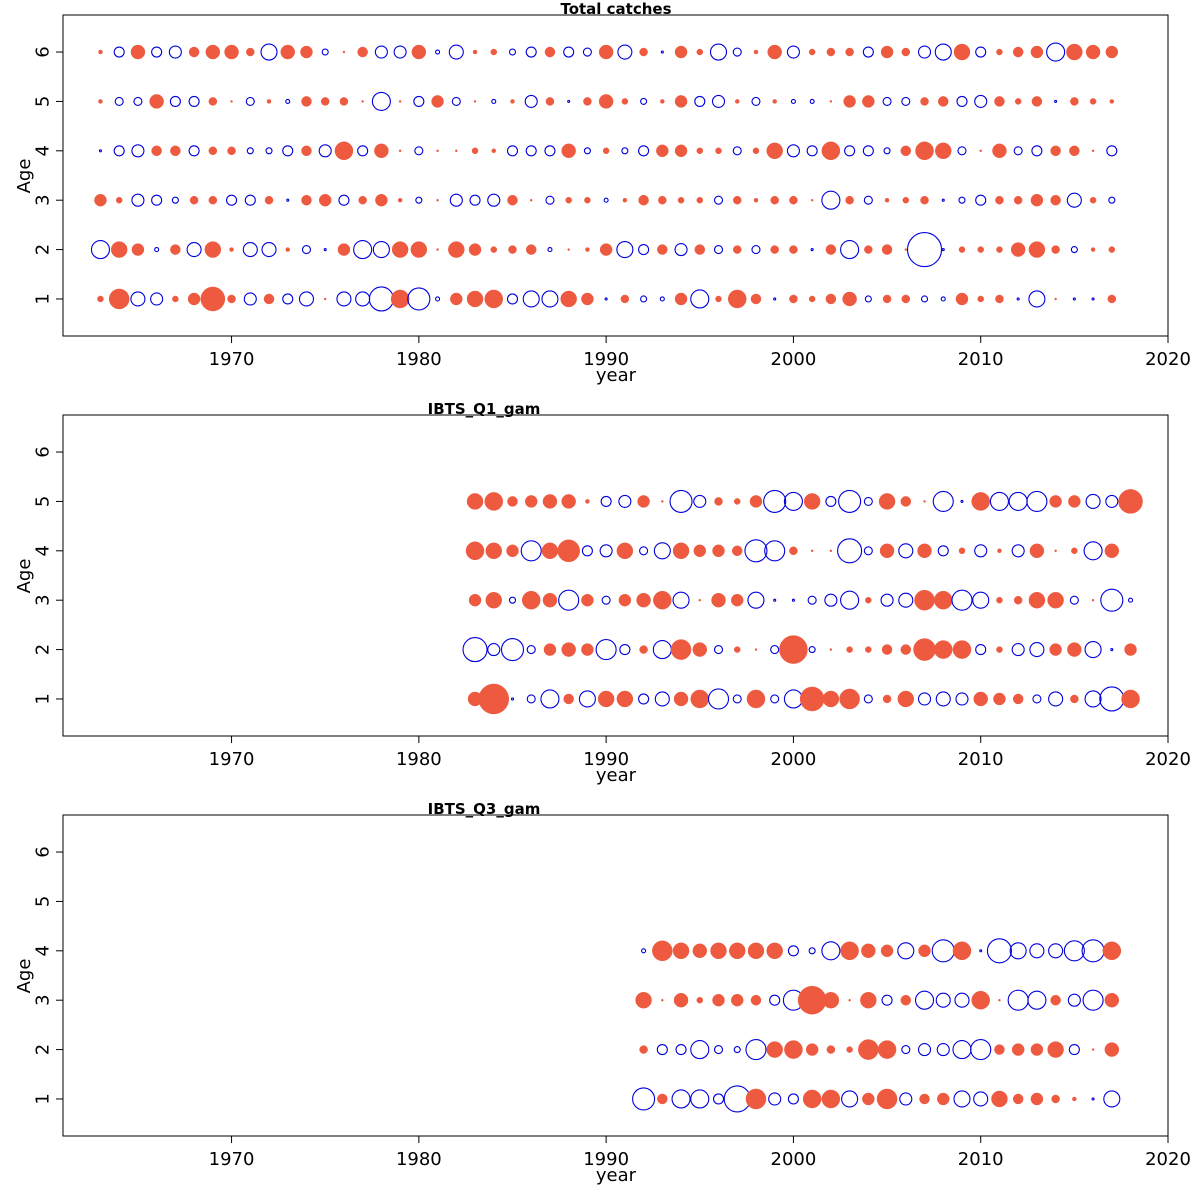  I want to click on y-axis-label: Age, so click(24, 976).